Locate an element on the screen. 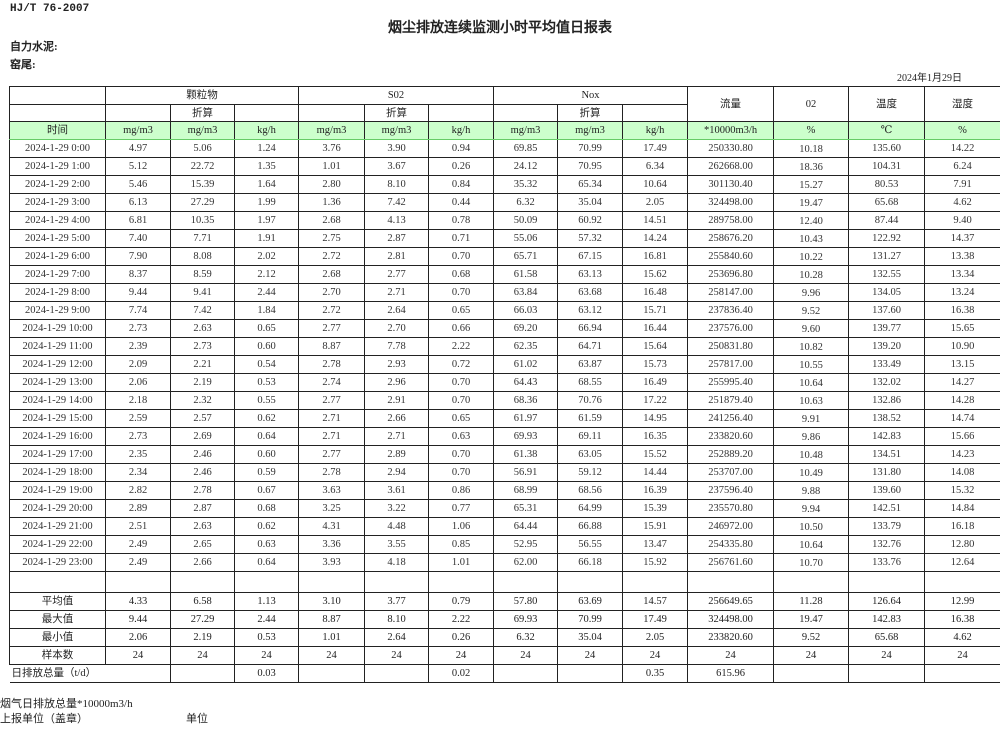  table-row-cell: 2024-1-29 14:00 is located at coordinates (57, 400).